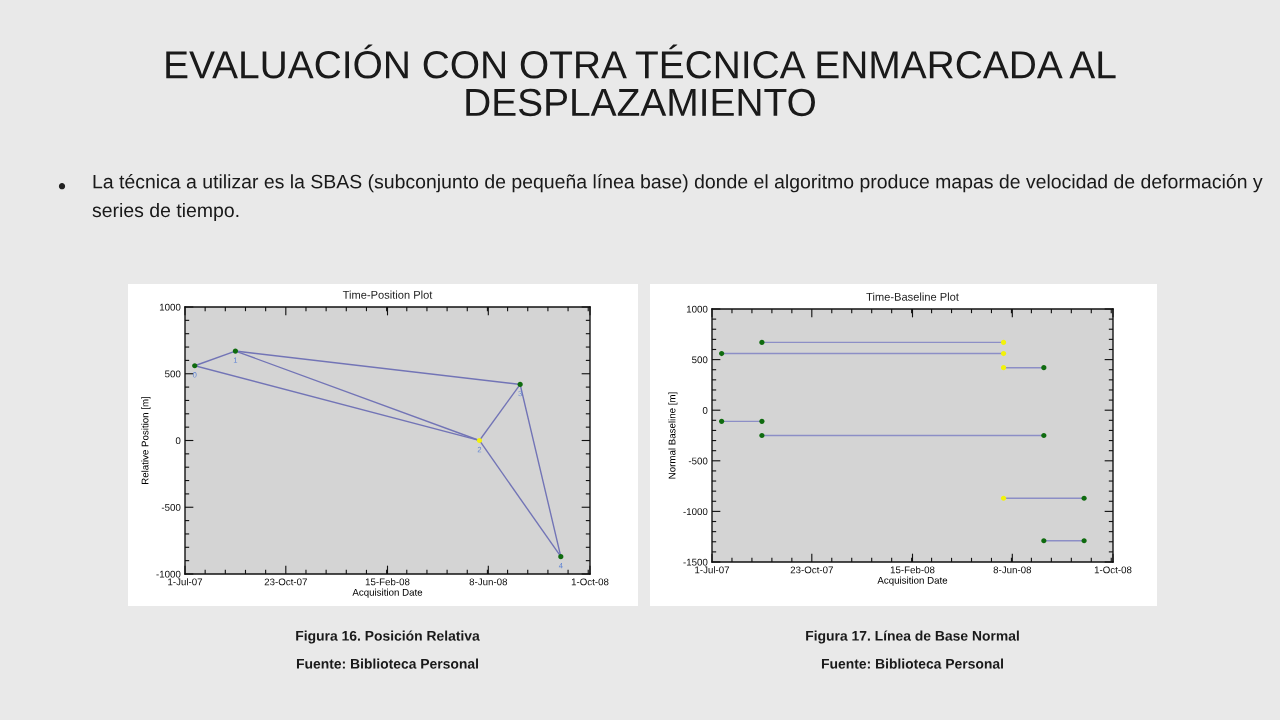 This screenshot has height=720, width=1280. I want to click on text: La técnica a utilizar es la SBAS (subconjunto de pequeña línea base) donde el algoritmo produce mapas de velocidad de deformación y series de tiempo., so click(677, 198).